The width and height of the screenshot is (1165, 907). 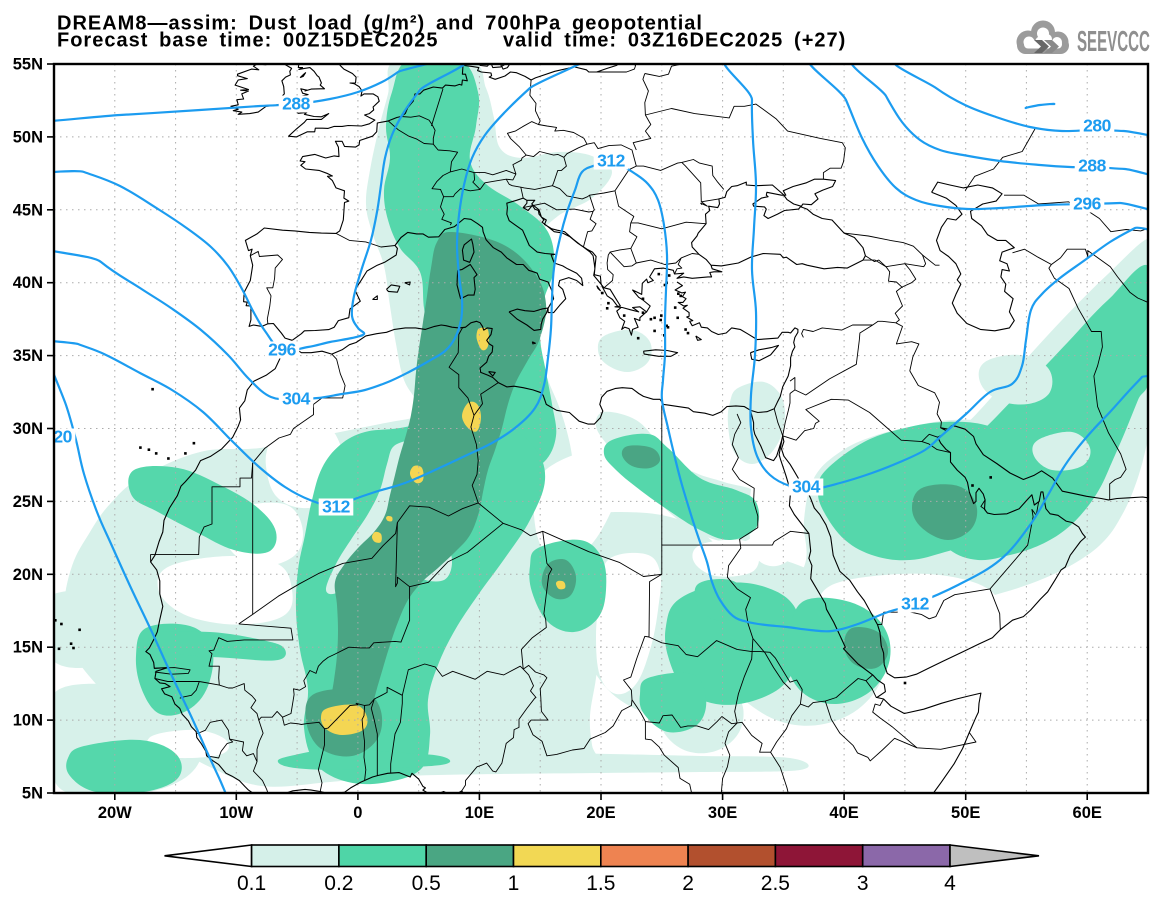 I want to click on svg-text: 320, so click(x=58, y=437).